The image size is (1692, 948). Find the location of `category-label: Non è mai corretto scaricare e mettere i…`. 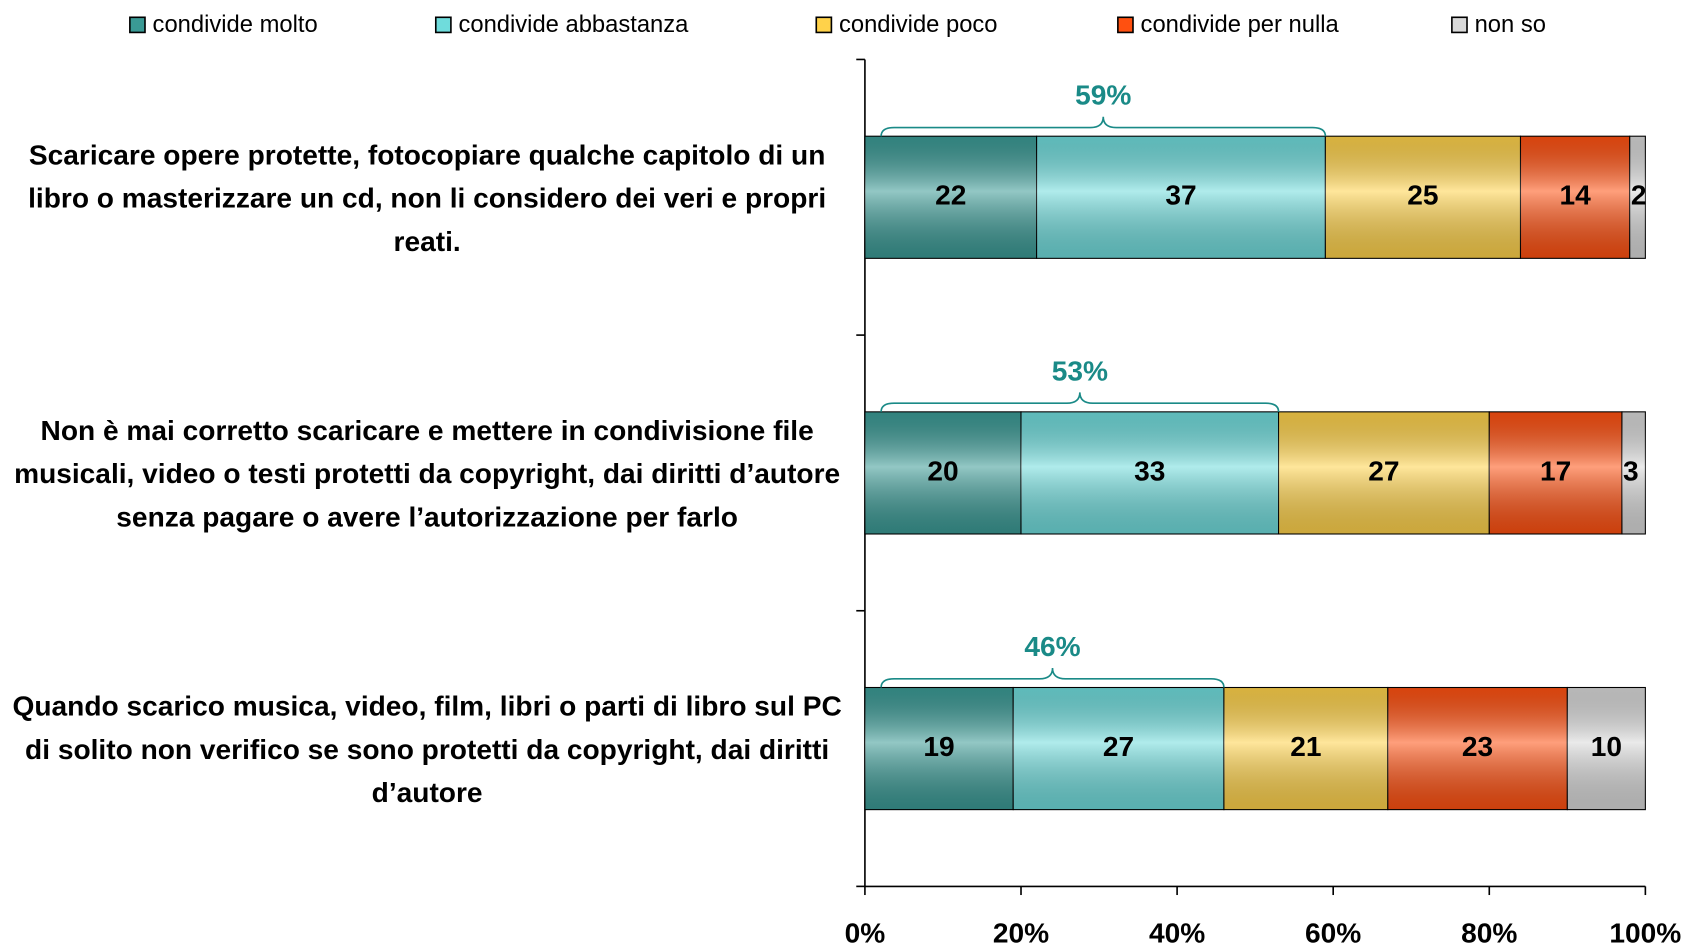

category-label: Non è mai corretto scaricare e mettere i… is located at coordinates (427, 473).